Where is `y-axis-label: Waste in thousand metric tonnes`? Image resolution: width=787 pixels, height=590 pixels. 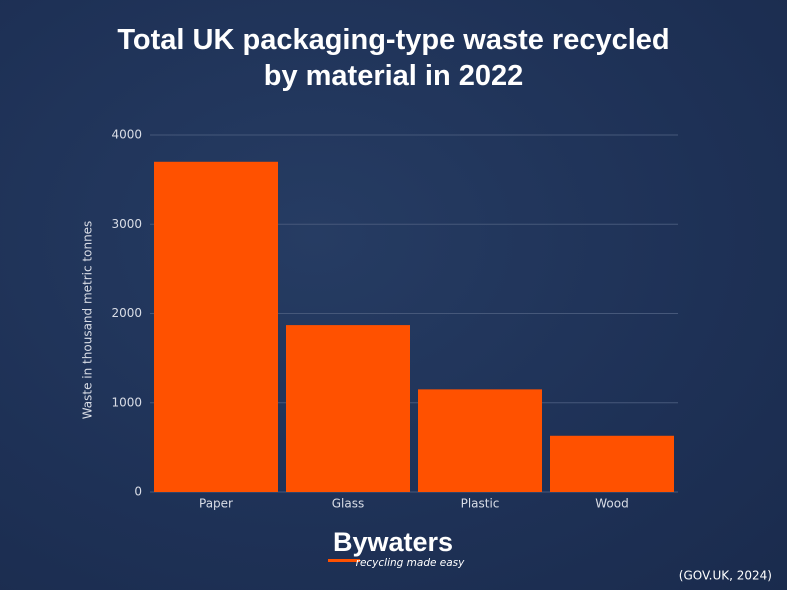
y-axis-label: Waste in thousand metric tonnes is located at coordinates (88, 320).